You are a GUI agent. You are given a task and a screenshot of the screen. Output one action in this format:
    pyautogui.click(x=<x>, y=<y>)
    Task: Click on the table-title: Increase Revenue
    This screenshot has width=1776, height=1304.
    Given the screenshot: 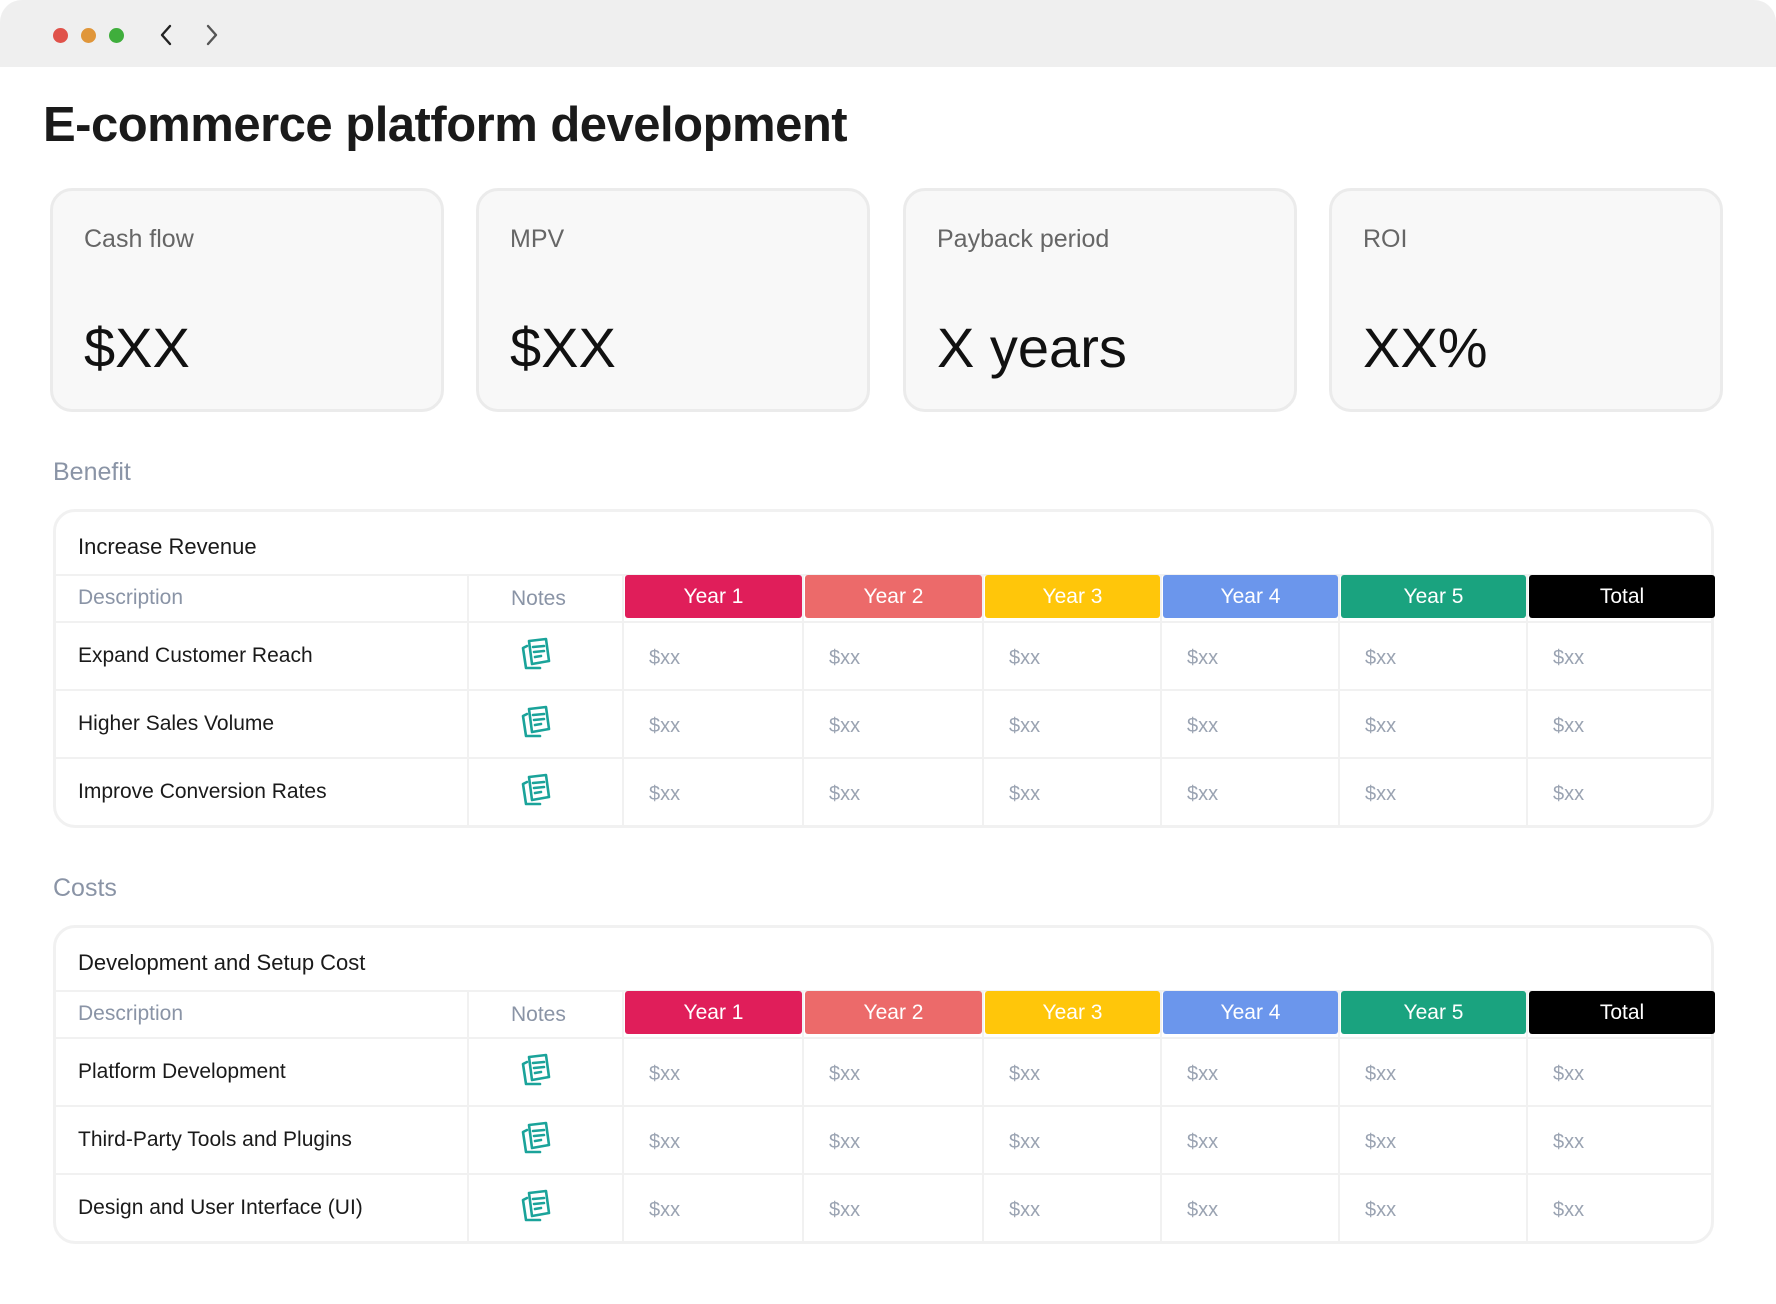 What is the action you would take?
    pyautogui.click(x=167, y=546)
    